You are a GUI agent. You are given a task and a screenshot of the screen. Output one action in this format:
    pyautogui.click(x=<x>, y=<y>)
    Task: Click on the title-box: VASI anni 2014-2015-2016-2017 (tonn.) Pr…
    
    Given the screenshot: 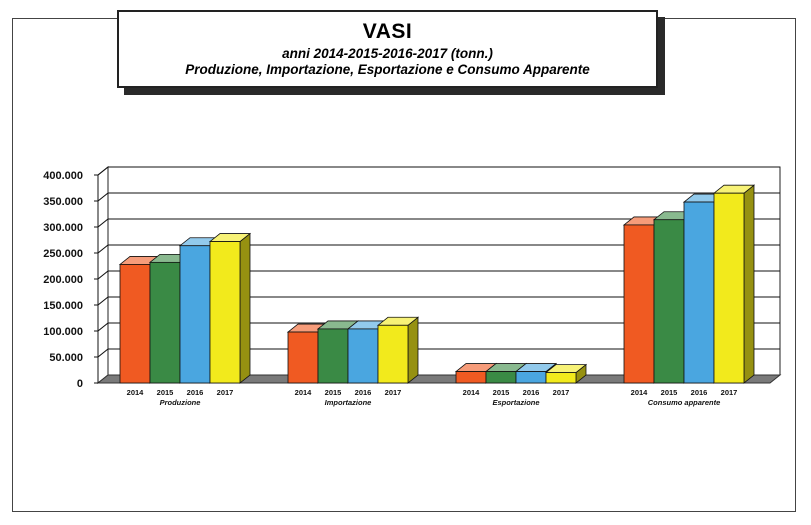 What is the action you would take?
    pyautogui.click(x=387, y=49)
    